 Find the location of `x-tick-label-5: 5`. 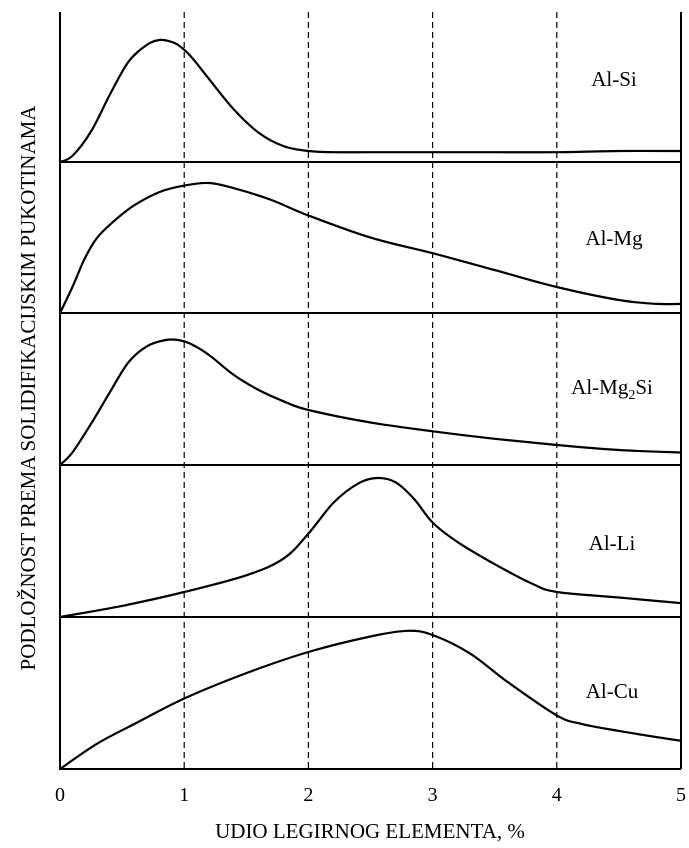

x-tick-label-5: 5 is located at coordinates (681, 795).